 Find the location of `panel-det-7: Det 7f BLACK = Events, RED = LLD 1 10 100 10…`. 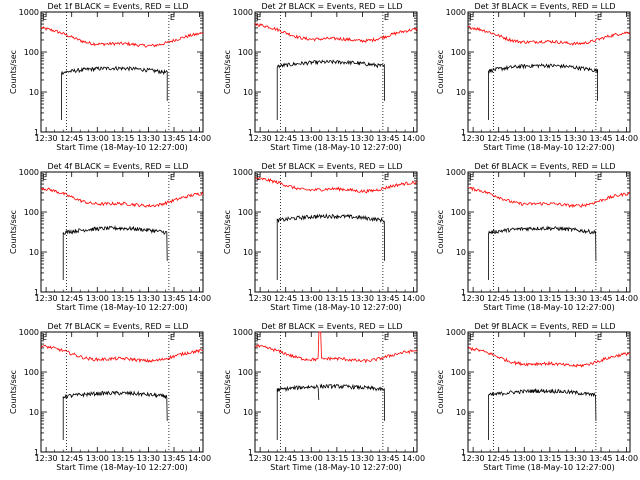

panel-det-7: Det 7f BLACK = Events, RED = LLD 1 10 100 10… is located at coordinates (110, 397).